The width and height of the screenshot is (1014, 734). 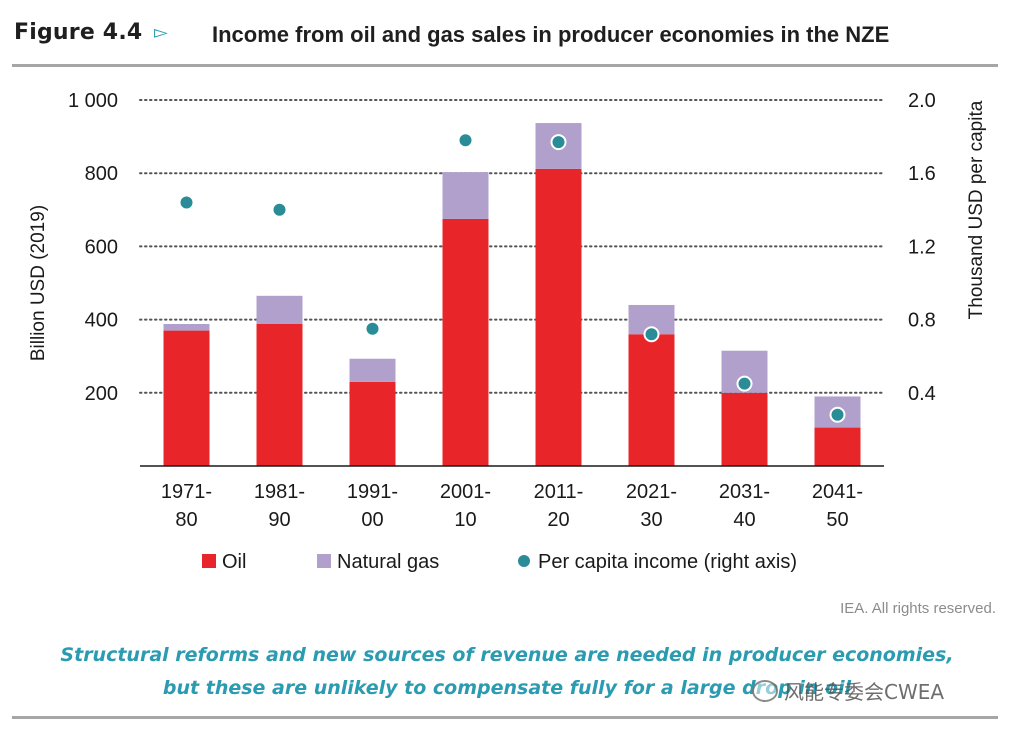 What do you see at coordinates (38, 283) in the screenshot?
I see `y-axis-title-left: Billion USD (2019)` at bounding box center [38, 283].